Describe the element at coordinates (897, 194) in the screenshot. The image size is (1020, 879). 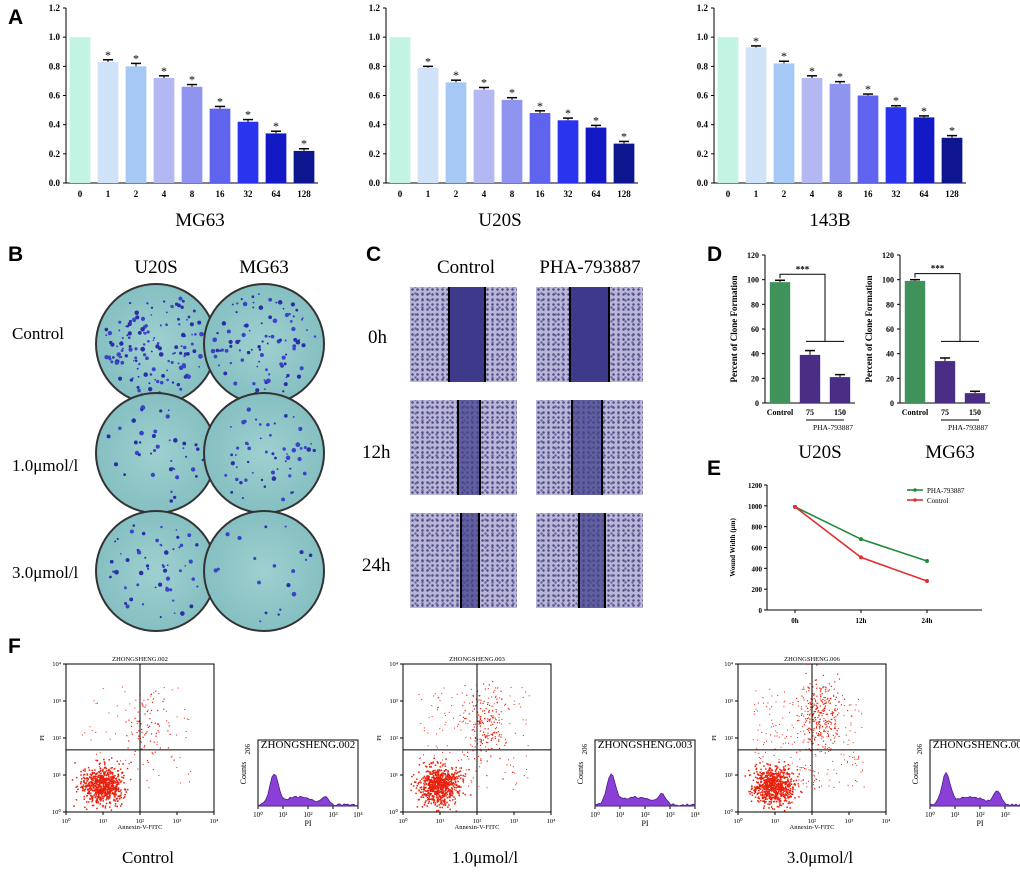
I see `x-tick-label: 32` at that location.